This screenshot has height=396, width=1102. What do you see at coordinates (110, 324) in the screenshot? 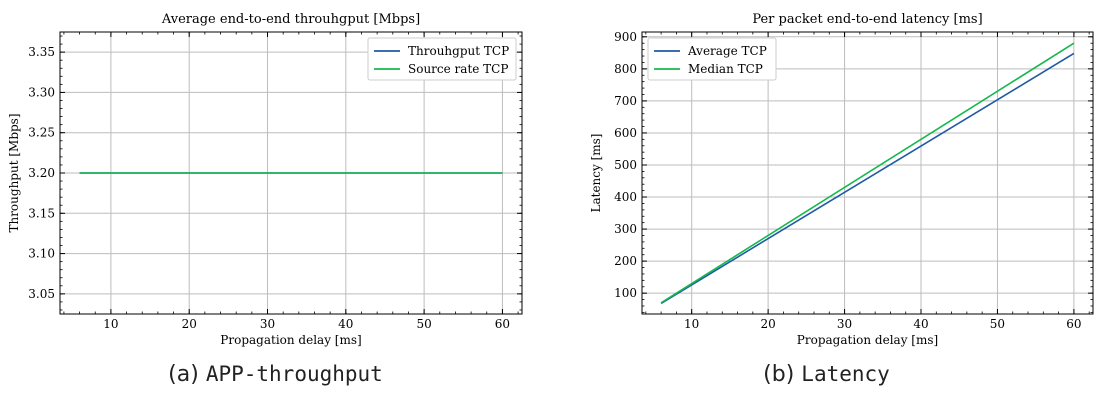
I see `chart-a-x-tick-label: 10` at bounding box center [110, 324].